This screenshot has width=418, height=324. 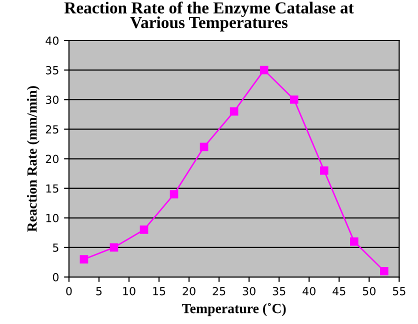 What do you see at coordinates (99, 291) in the screenshot?
I see `x-tick-label: 5` at bounding box center [99, 291].